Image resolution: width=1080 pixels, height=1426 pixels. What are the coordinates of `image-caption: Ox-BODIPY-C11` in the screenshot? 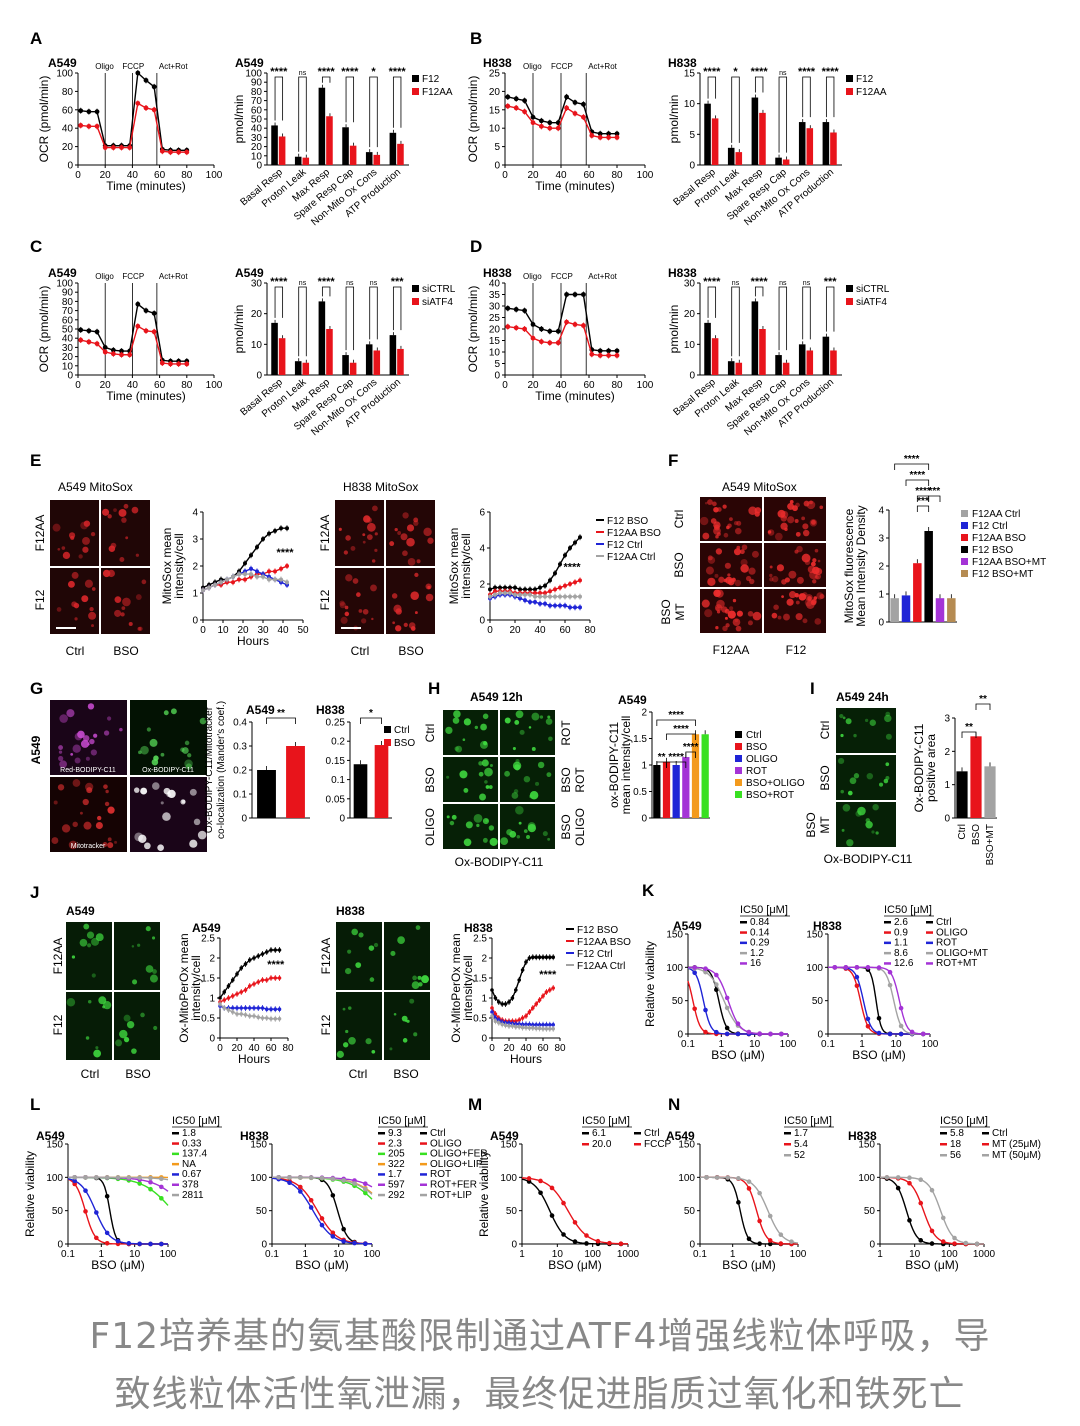 It's located at (868, 859).